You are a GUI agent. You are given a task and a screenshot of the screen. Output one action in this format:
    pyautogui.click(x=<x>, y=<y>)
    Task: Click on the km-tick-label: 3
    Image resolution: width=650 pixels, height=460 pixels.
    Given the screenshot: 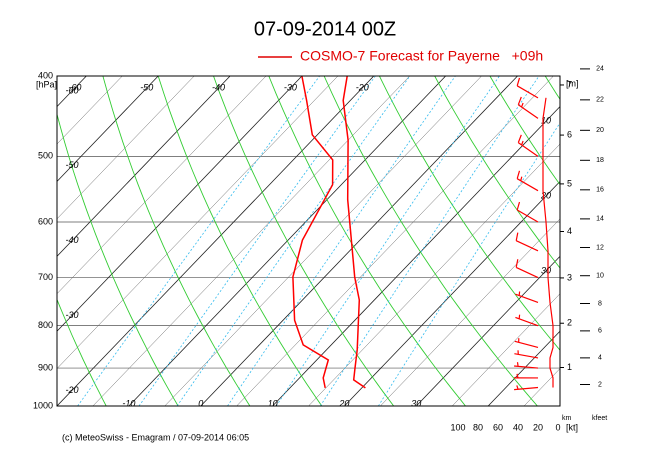 What is the action you would take?
    pyautogui.click(x=569, y=277)
    